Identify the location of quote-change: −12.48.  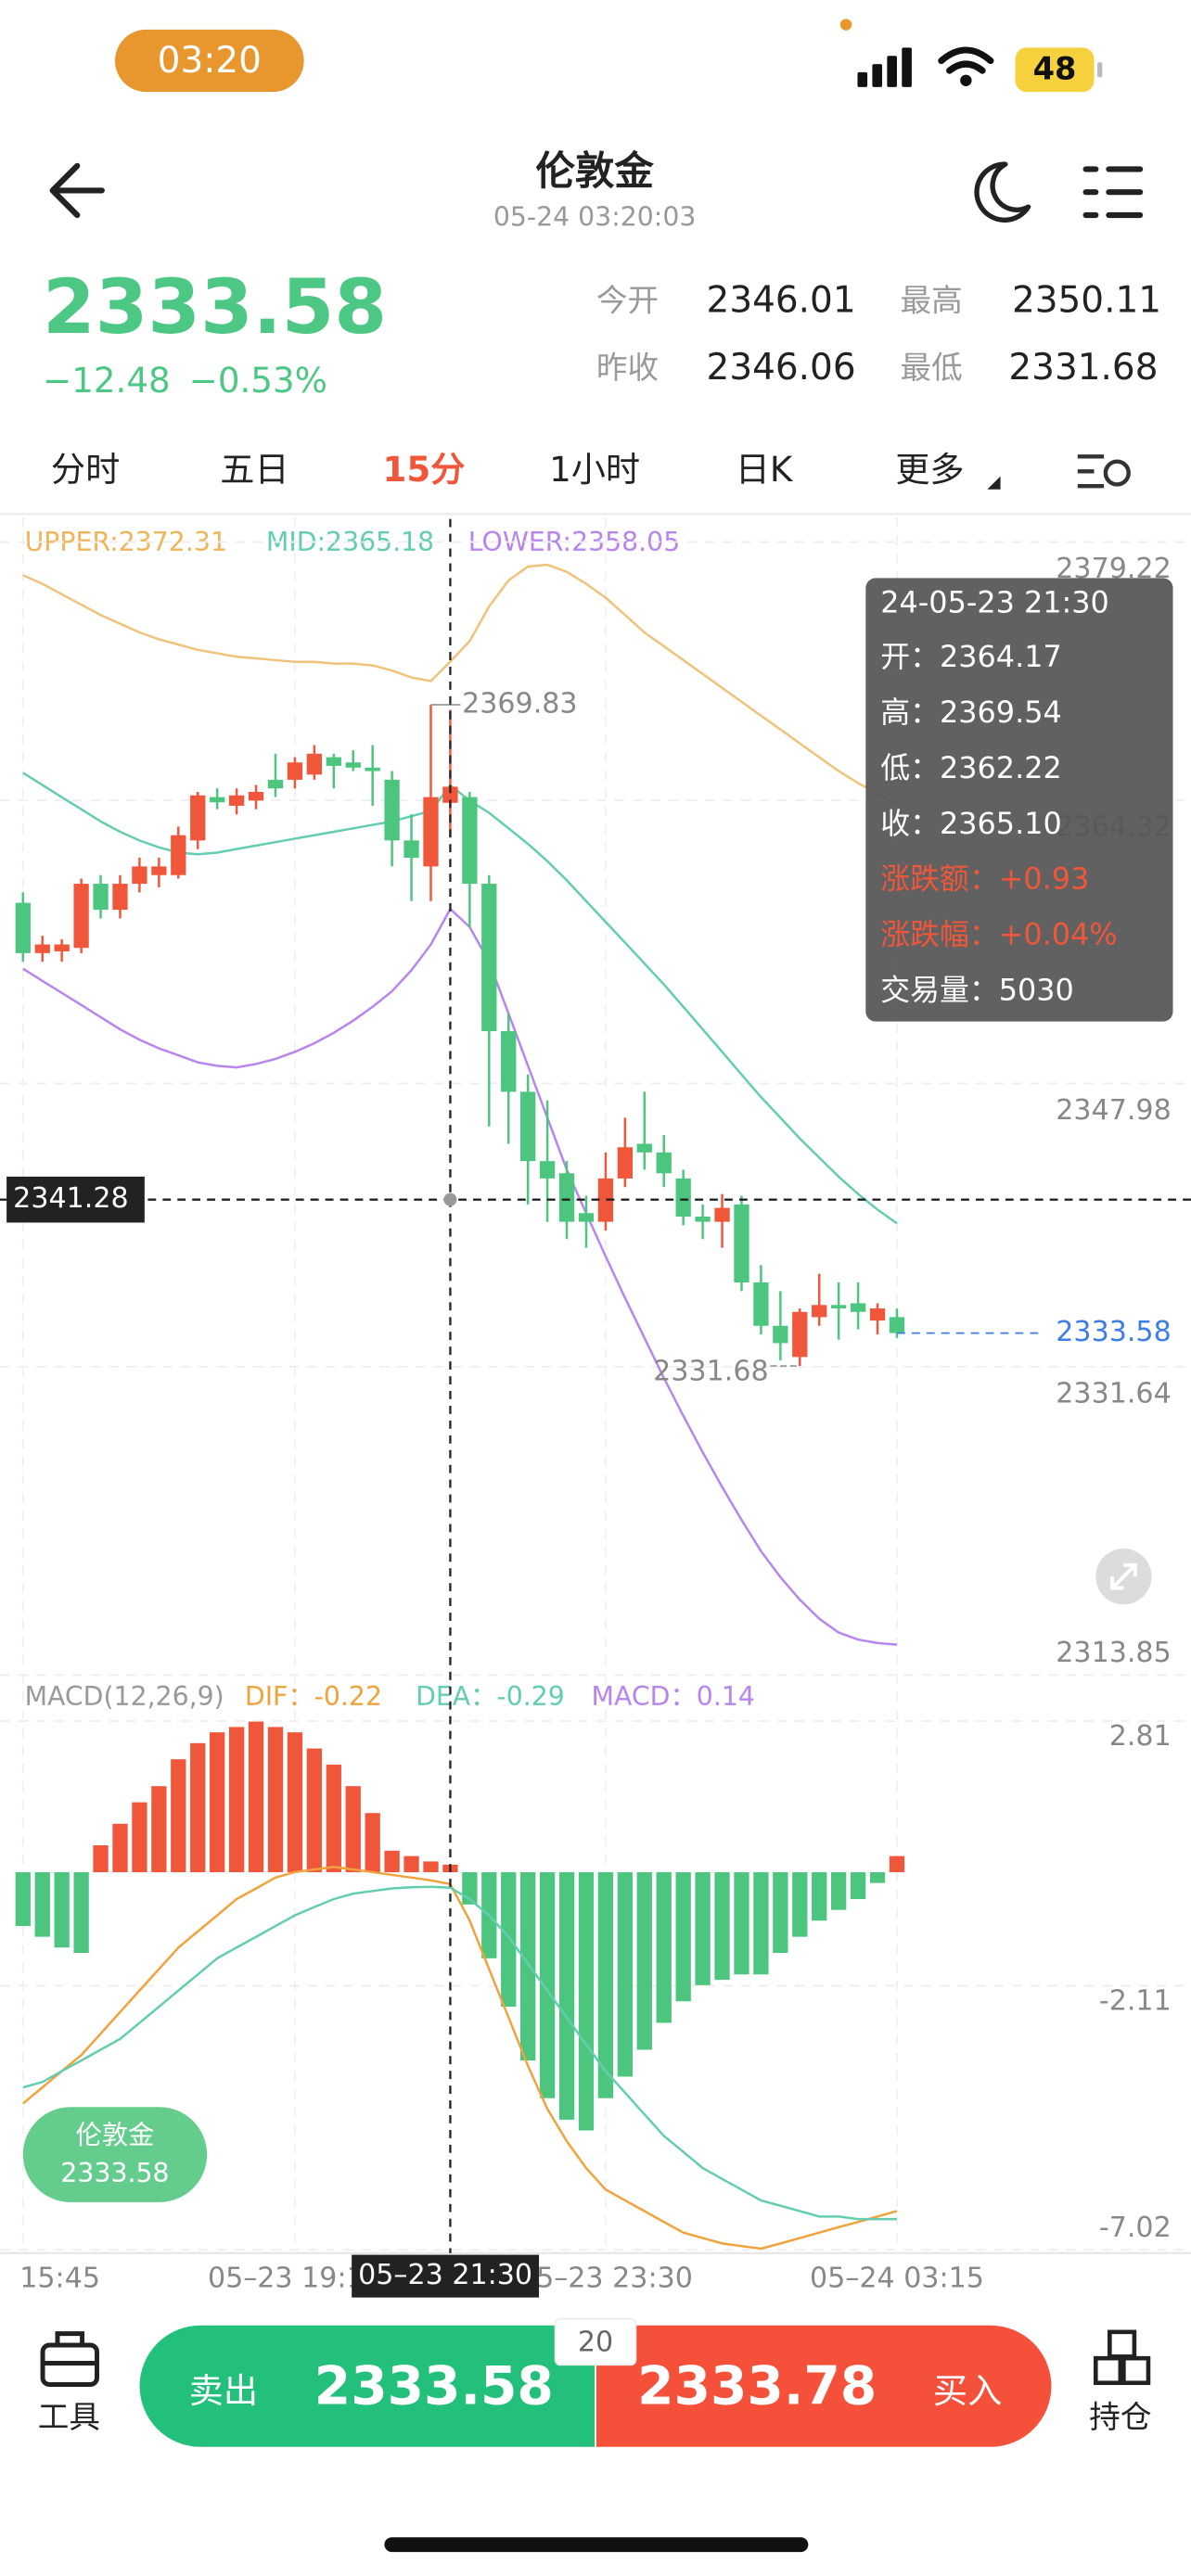
(107, 380).